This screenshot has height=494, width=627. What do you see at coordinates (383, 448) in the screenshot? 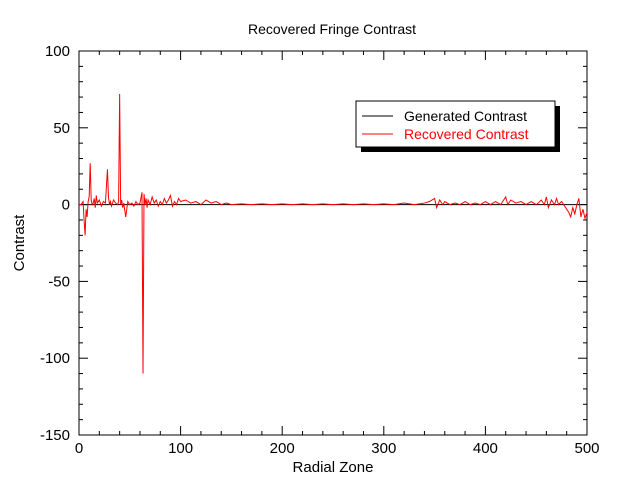
I see `x-tick-label: 300` at bounding box center [383, 448].